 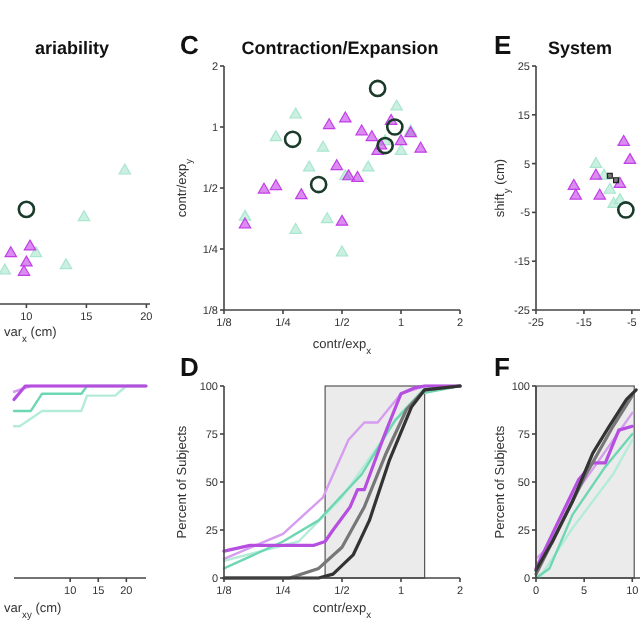 I want to click on text: E, so click(x=503, y=45).